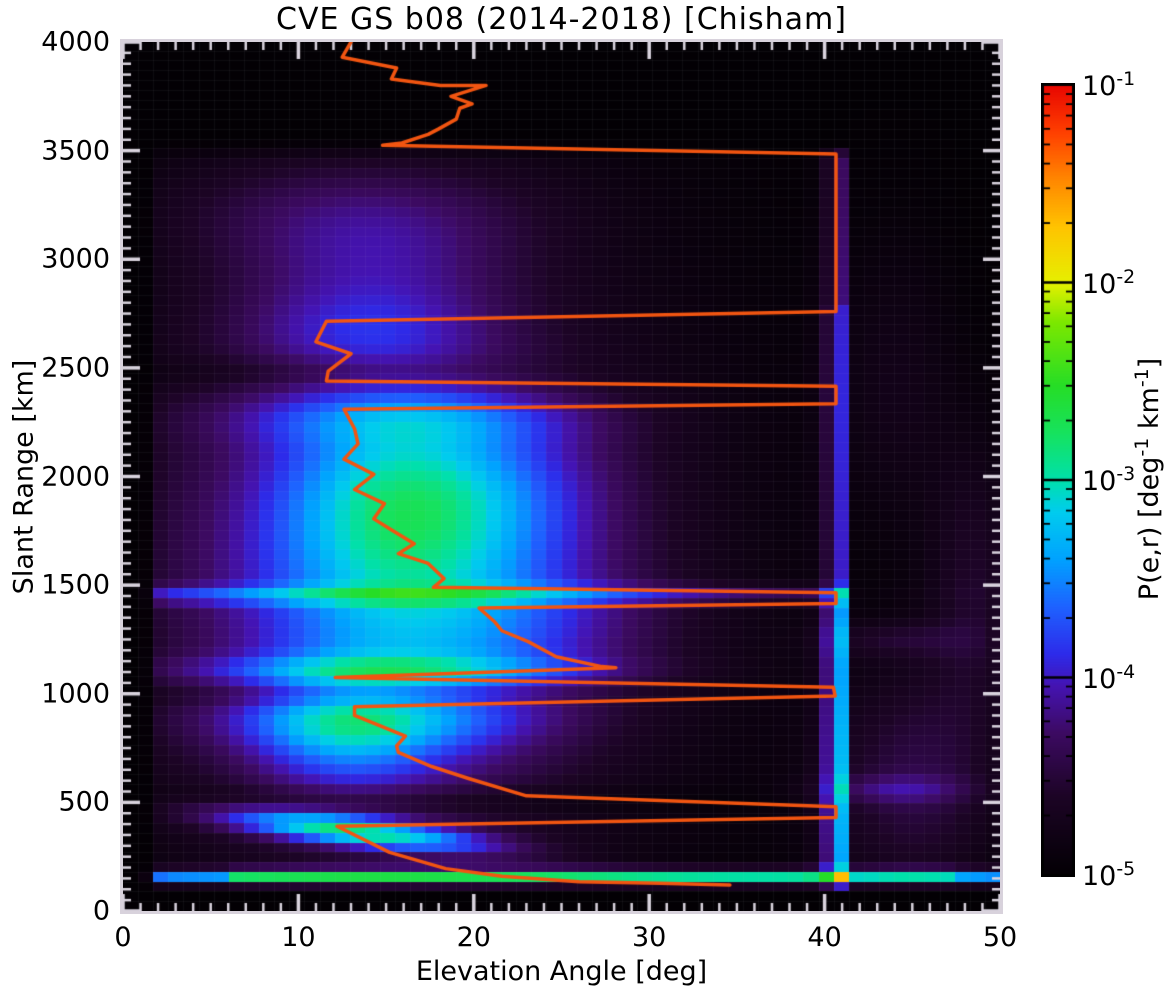  What do you see at coordinates (75, 476) in the screenshot?
I see `y-tick-label: 2000` at bounding box center [75, 476].